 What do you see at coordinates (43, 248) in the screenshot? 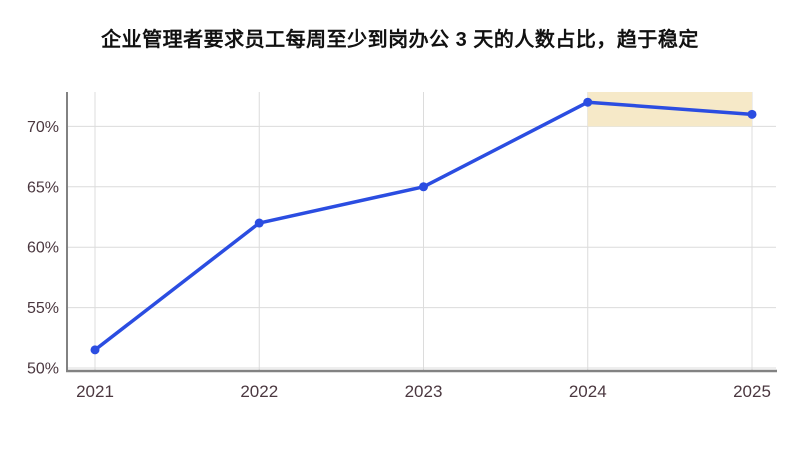
I see `y-tick-label: 60%` at bounding box center [43, 248].